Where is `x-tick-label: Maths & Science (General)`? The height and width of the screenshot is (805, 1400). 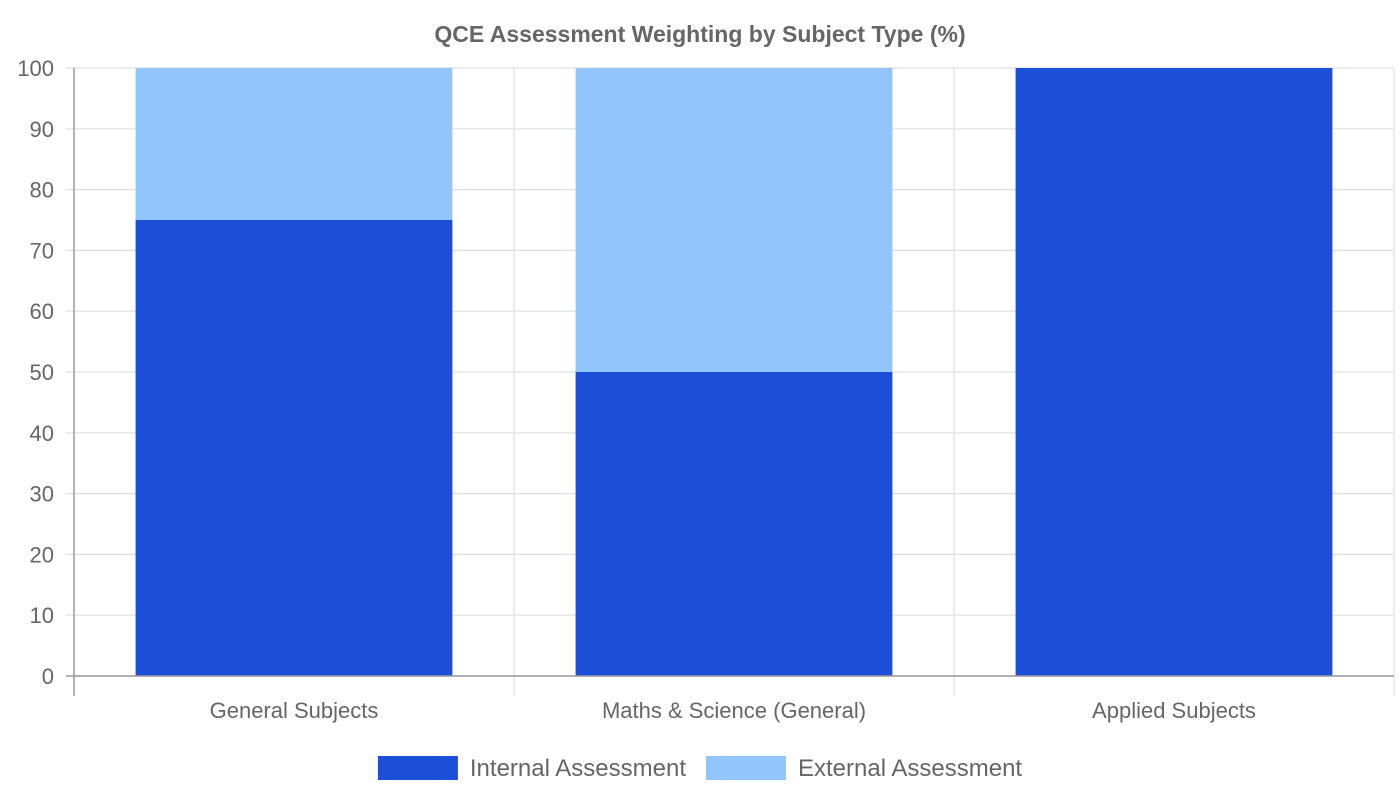 x-tick-label: Maths & Science (General) is located at coordinates (734, 710).